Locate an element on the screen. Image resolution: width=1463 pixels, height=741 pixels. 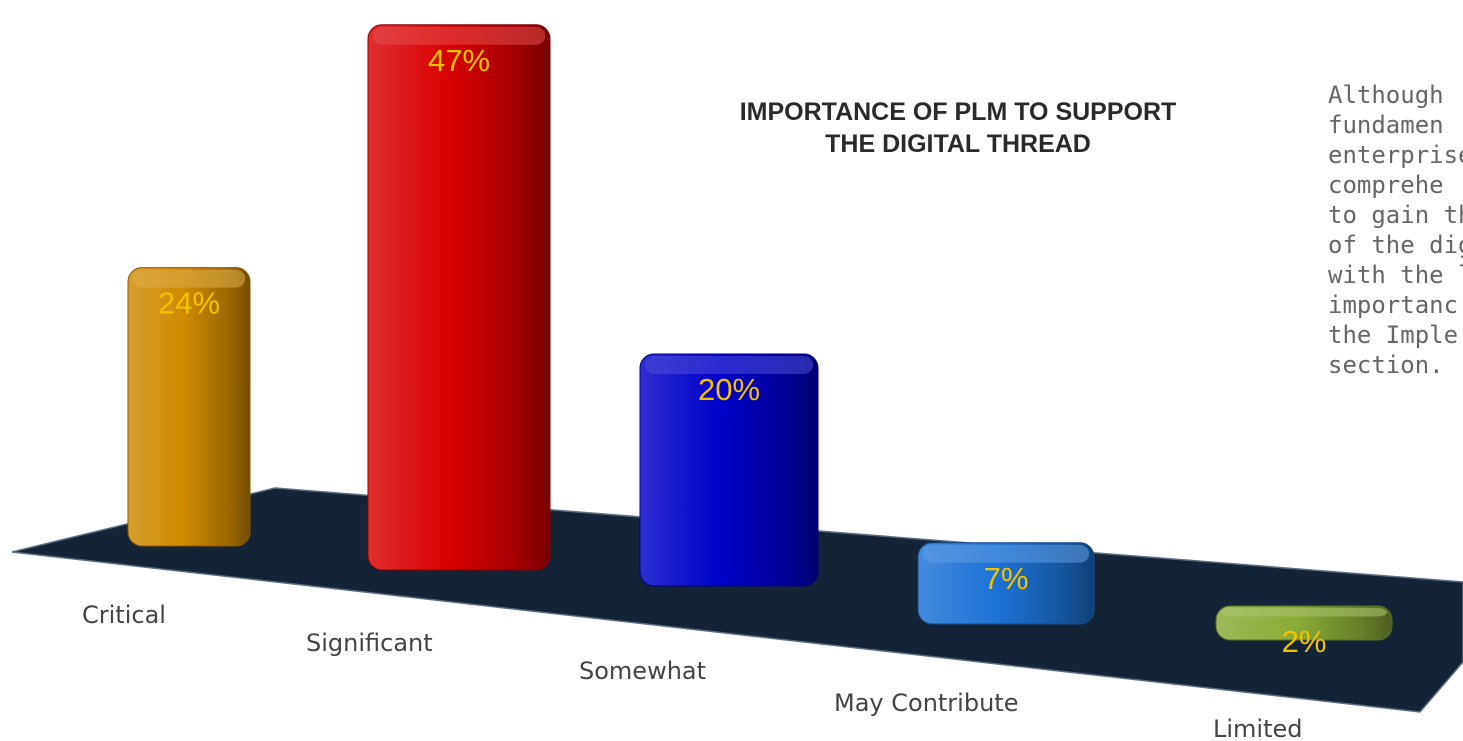
category-label: Limited is located at coordinates (1258, 728).